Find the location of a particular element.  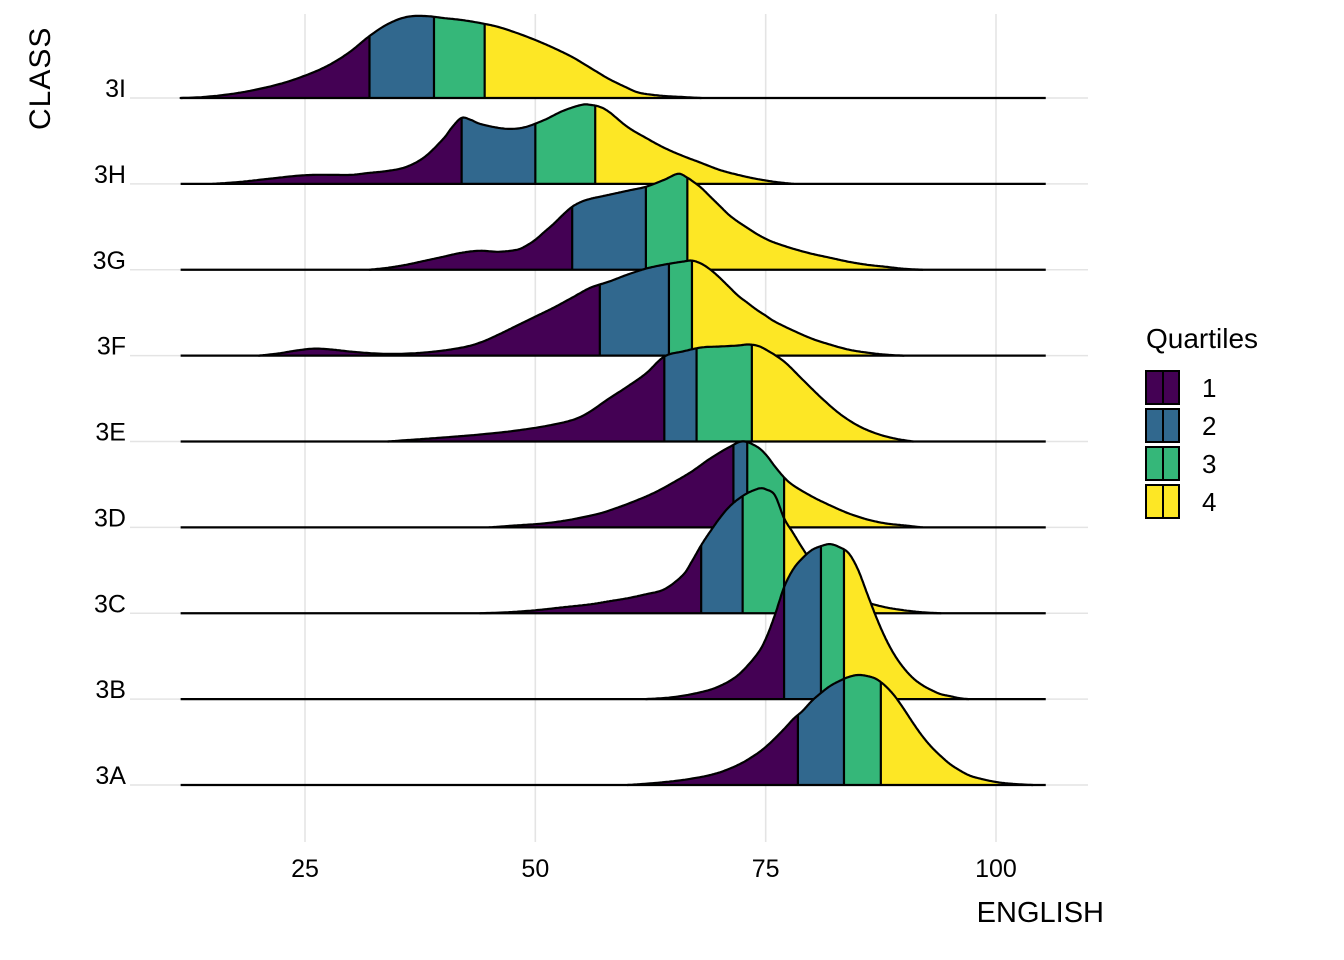

ridge-3c is located at coordinates (613, 551).